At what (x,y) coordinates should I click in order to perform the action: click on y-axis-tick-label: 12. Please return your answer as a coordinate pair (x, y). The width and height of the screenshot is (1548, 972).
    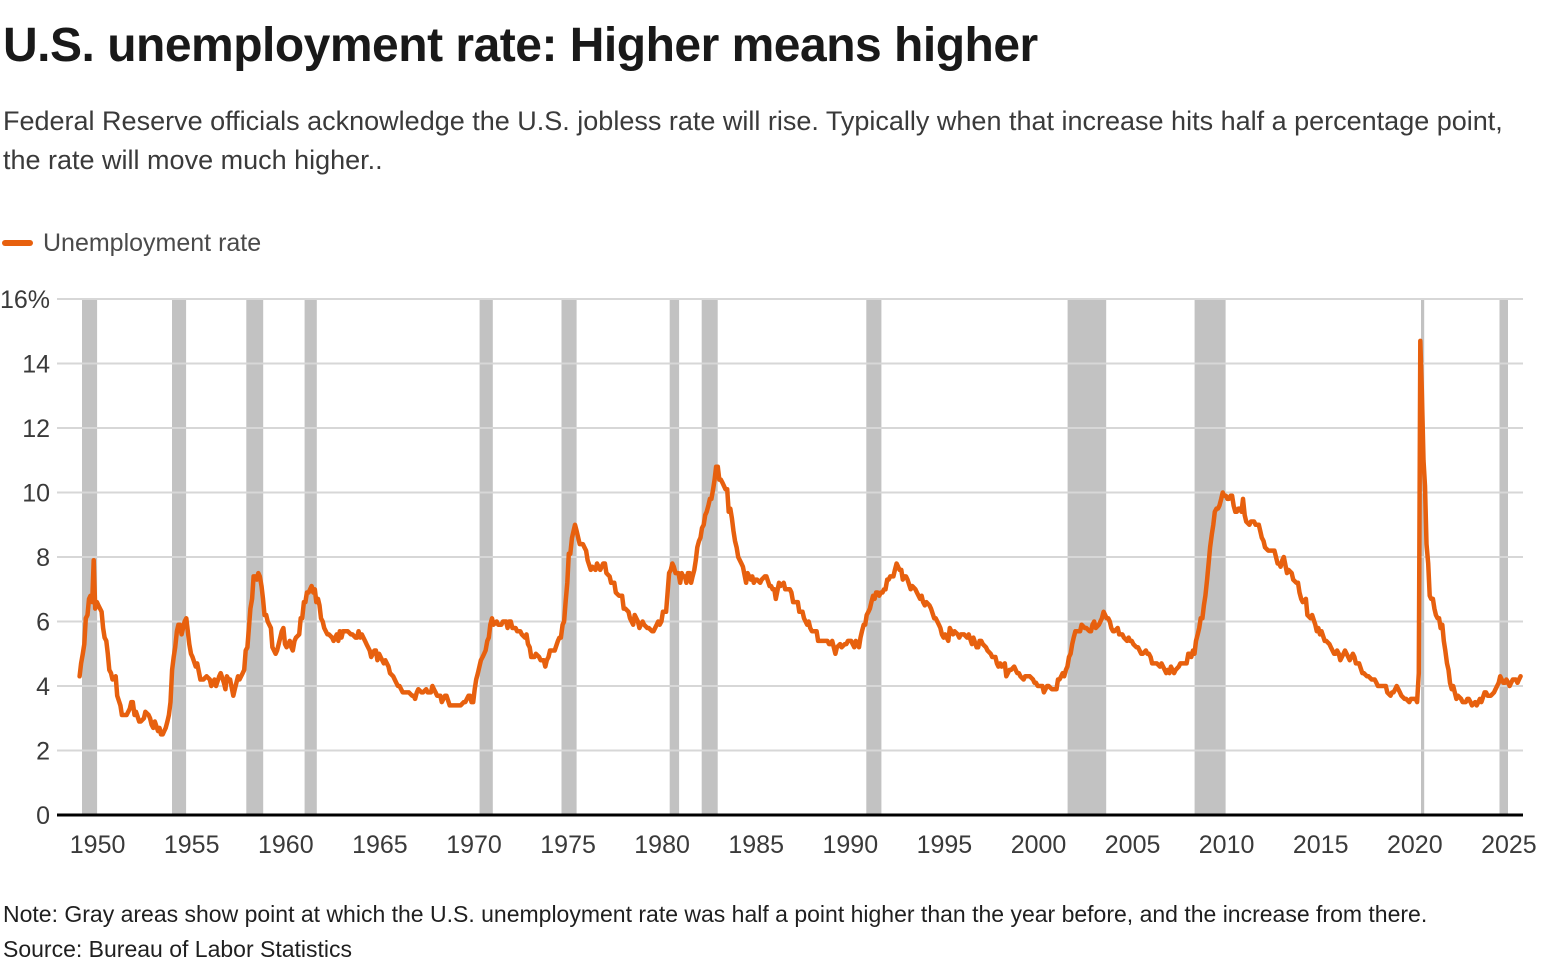
    Looking at the image, I should click on (36, 429).